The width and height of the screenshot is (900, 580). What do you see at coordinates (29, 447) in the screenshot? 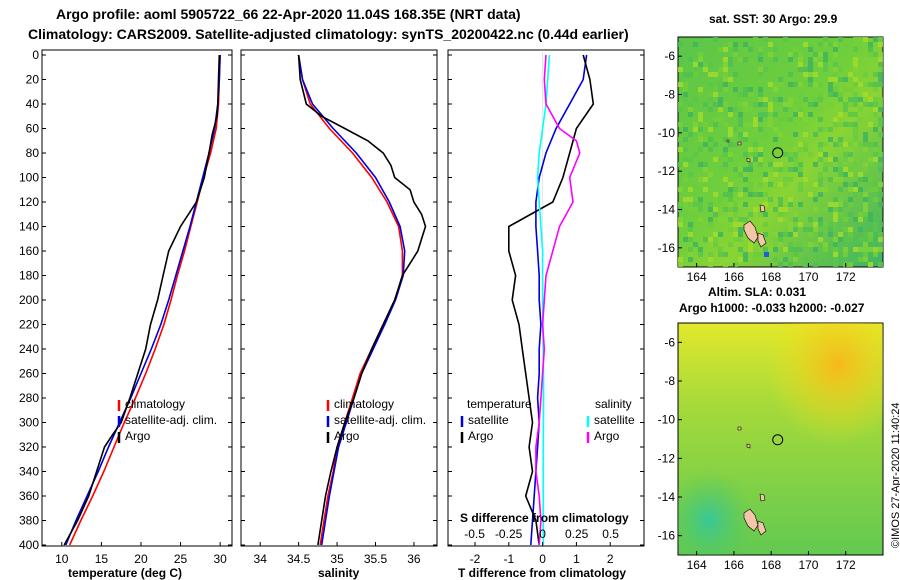
I see `y-tick-label: 320` at bounding box center [29, 447].